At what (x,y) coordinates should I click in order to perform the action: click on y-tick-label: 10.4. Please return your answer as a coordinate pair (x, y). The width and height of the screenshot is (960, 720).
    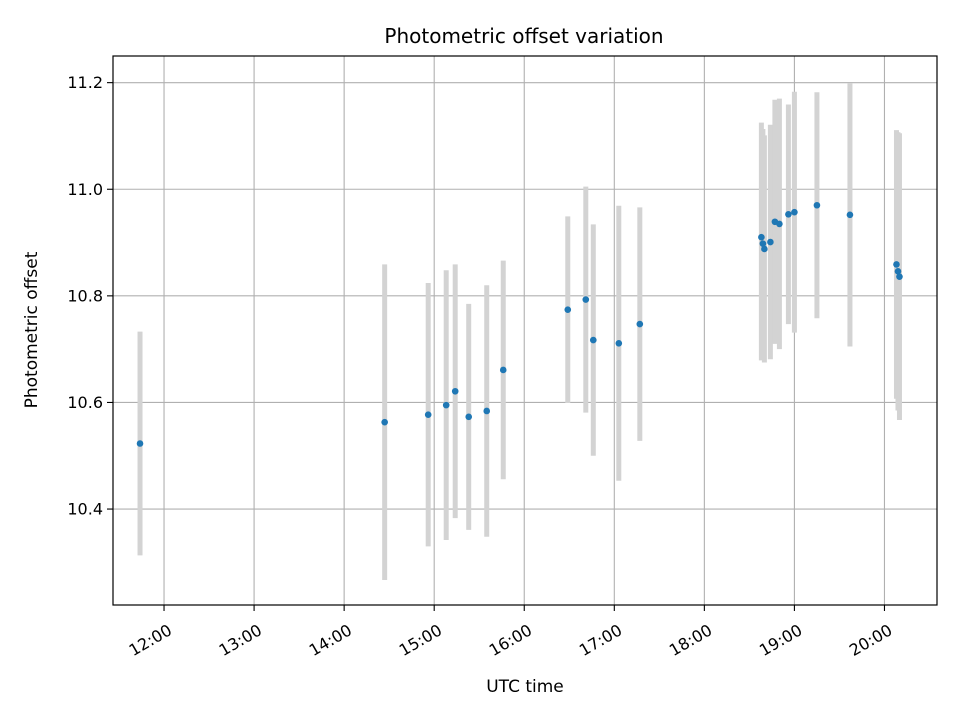
    Looking at the image, I should click on (85, 509).